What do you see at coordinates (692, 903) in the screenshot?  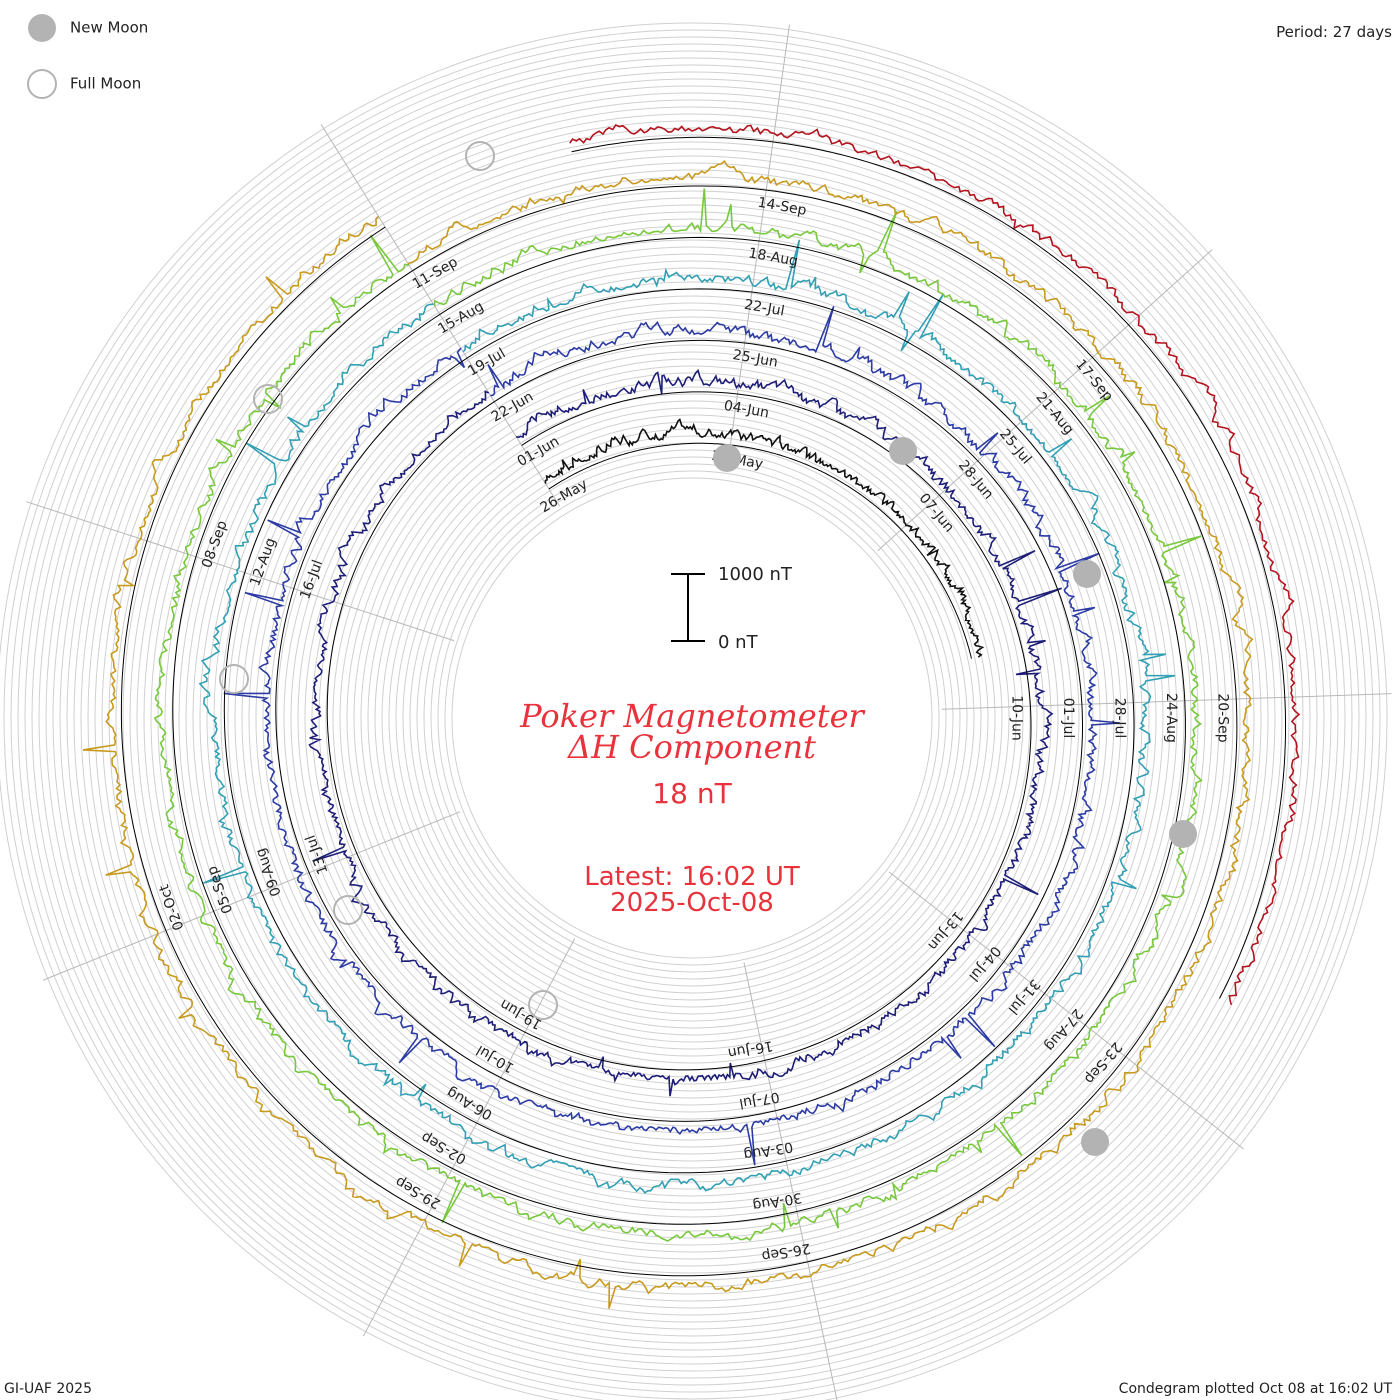 I see `latest-date: 2025-Oct-08` at bounding box center [692, 903].